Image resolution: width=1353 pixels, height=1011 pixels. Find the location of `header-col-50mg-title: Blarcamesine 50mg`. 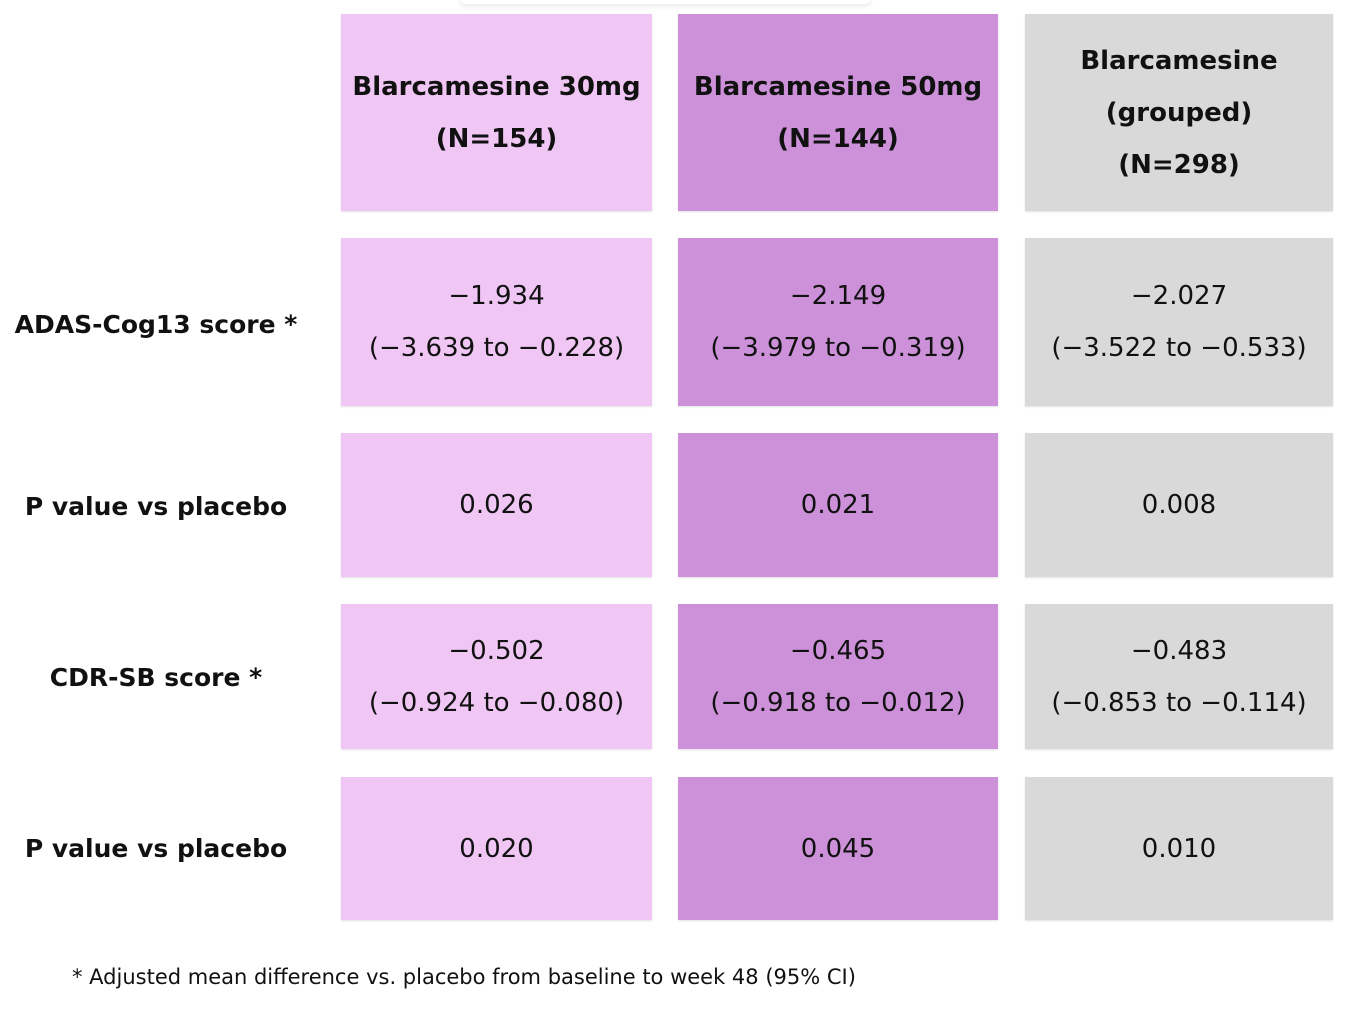

header-col-50mg-title: Blarcamesine 50mg is located at coordinates (838, 86).